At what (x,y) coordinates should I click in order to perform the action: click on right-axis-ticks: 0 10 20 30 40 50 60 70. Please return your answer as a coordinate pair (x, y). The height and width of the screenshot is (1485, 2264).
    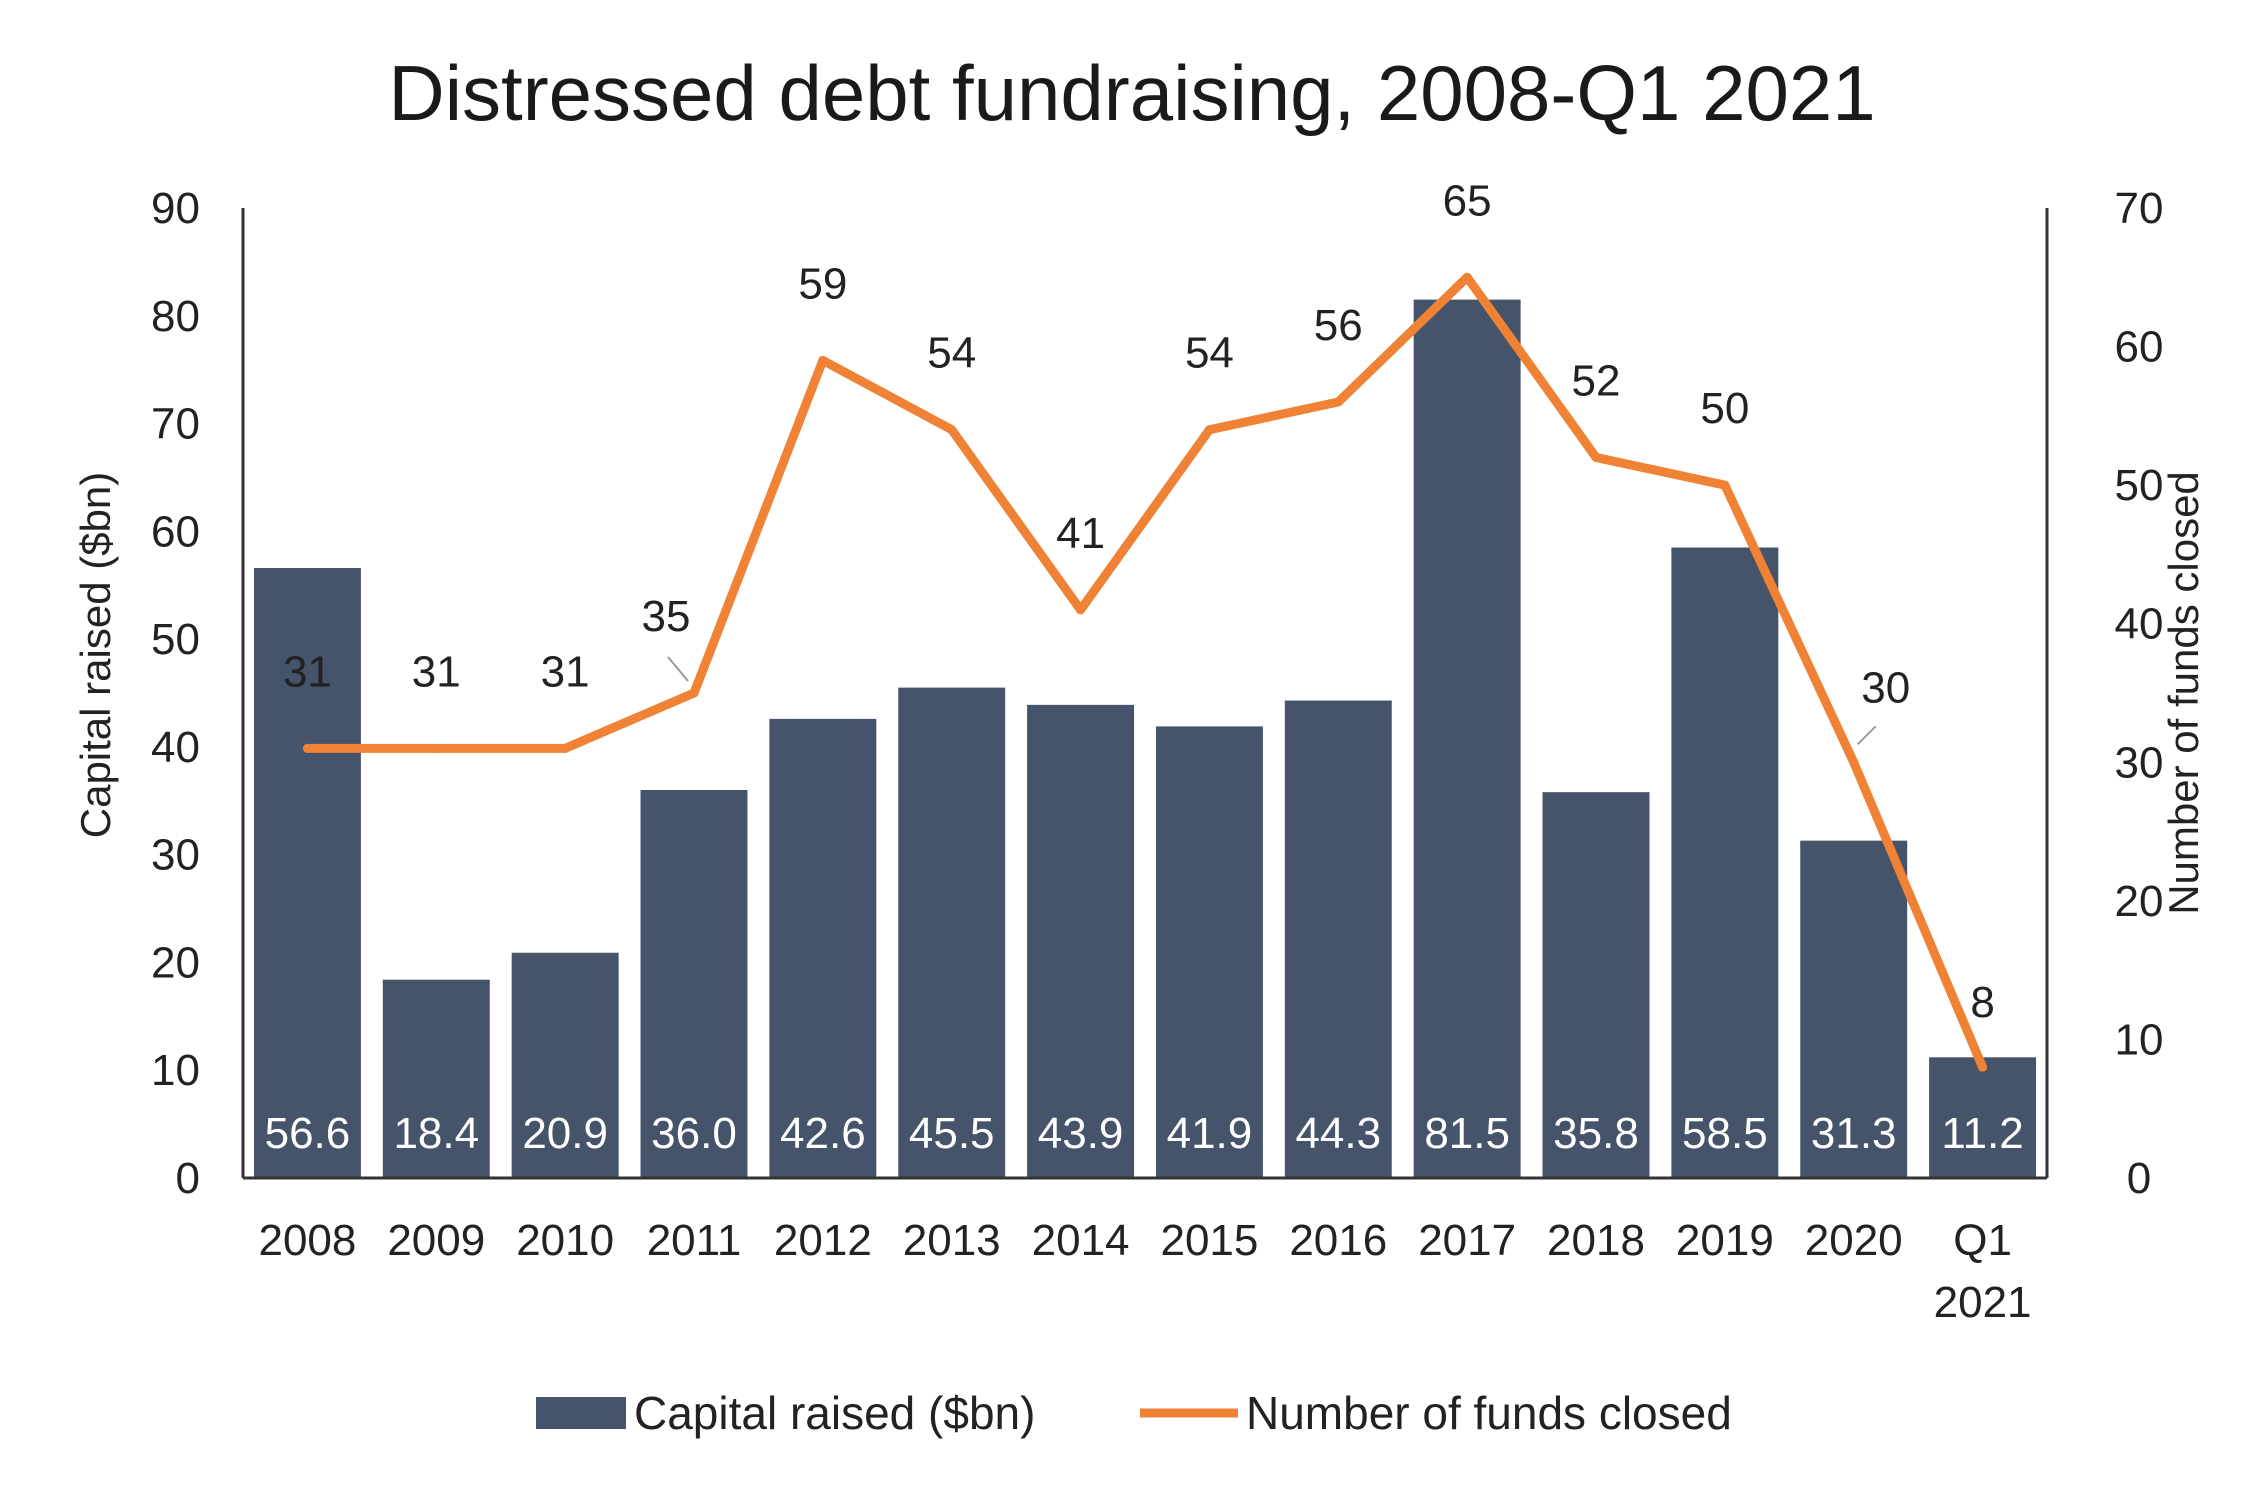
    Looking at the image, I should click on (2139, 693).